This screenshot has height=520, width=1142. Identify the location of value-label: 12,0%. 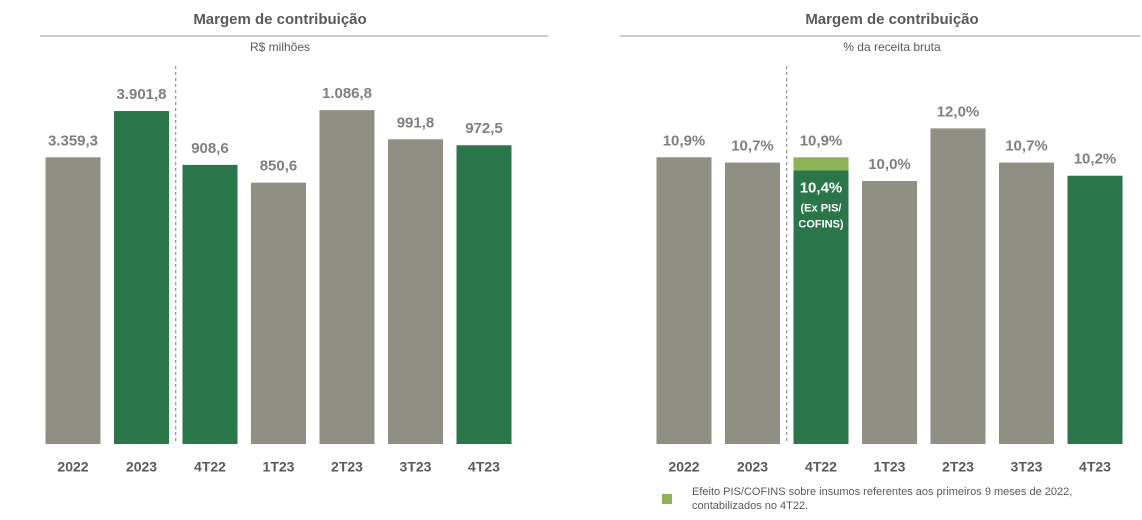
(958, 111).